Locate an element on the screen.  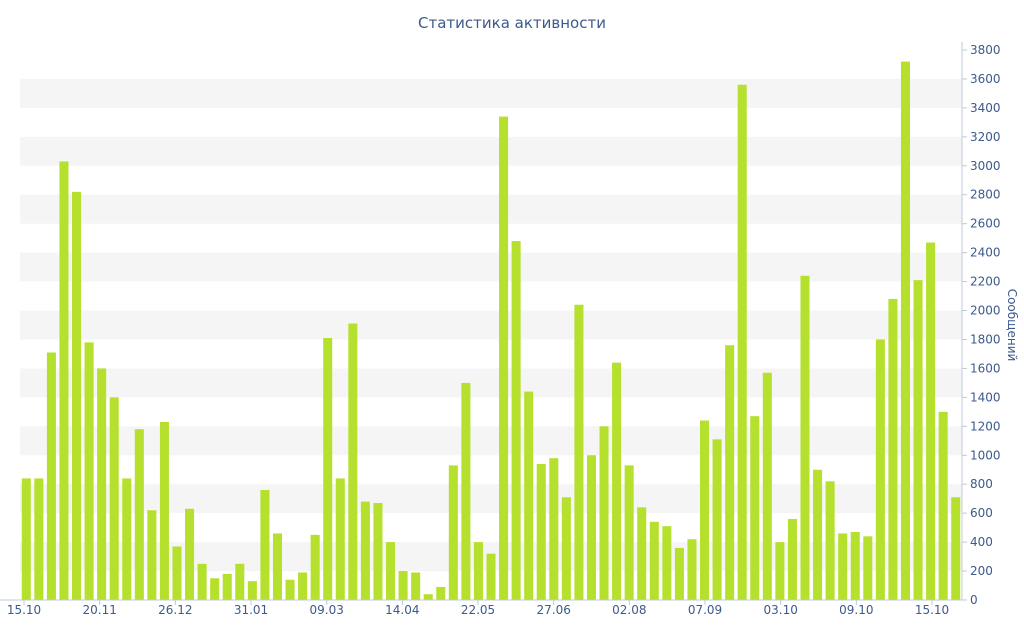
x-tick-label: 14.04 is located at coordinates (402, 610).